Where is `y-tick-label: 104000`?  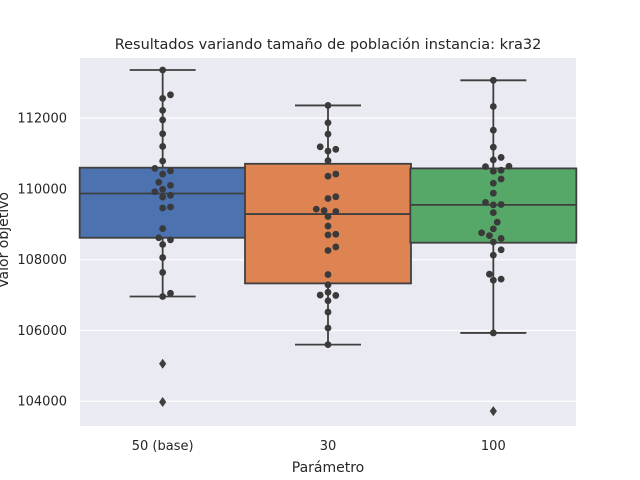 y-tick-label: 104000 is located at coordinates (42, 402).